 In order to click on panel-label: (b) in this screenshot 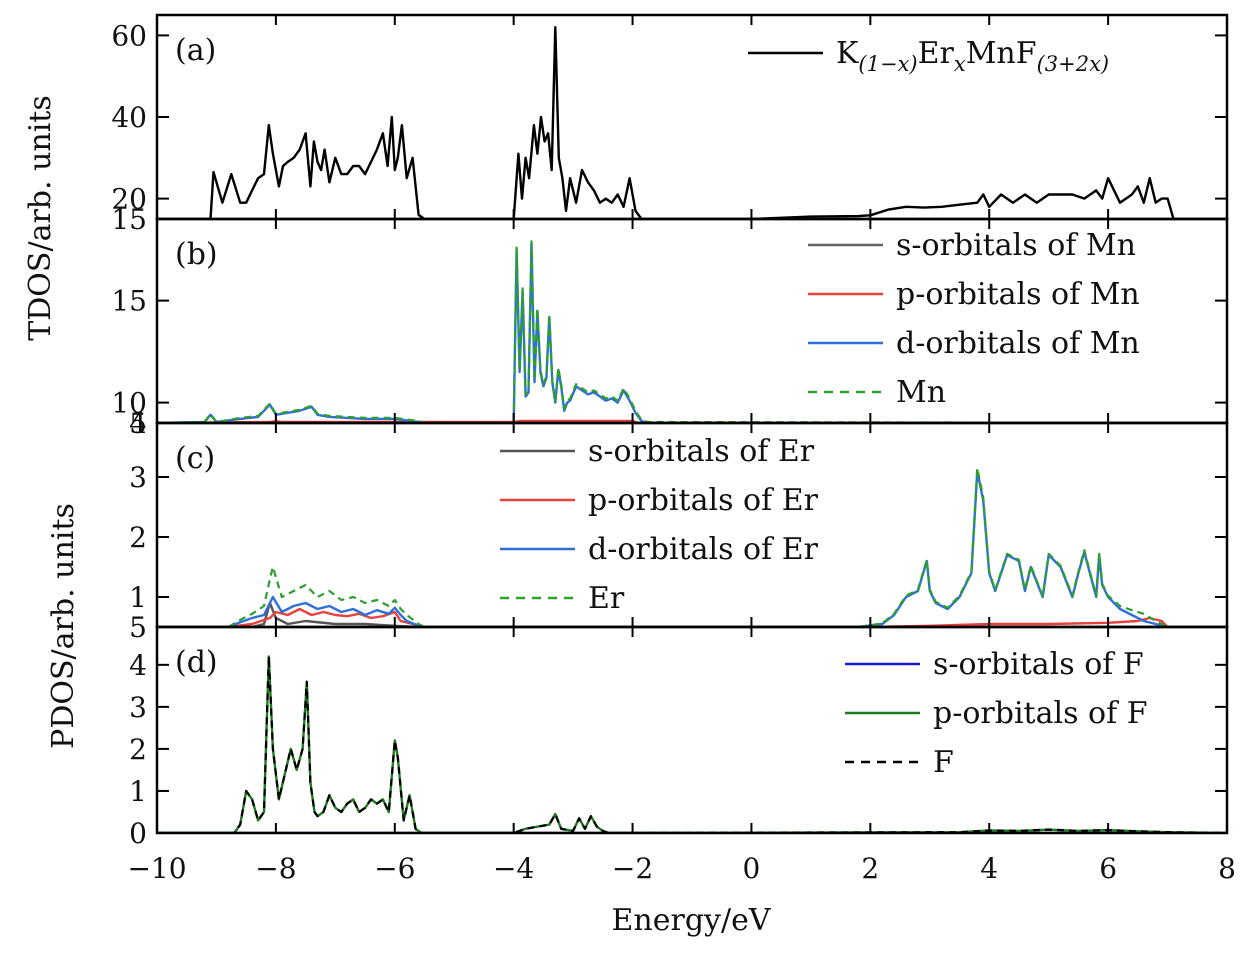, I will do `click(196, 254)`.